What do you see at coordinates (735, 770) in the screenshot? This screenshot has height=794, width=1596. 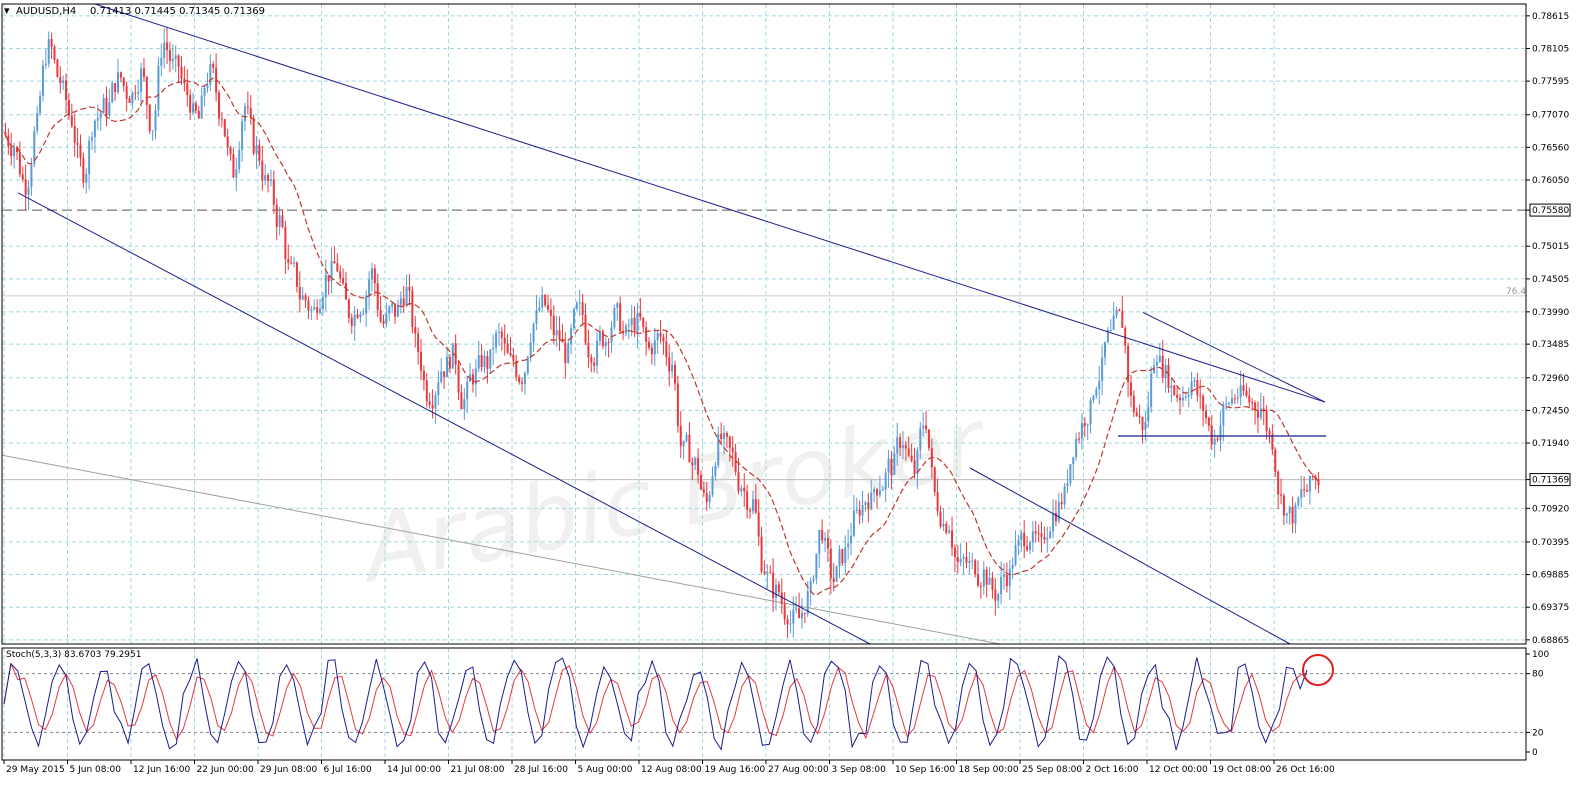 I see `time-tick-label: 19 Aug 16:00` at bounding box center [735, 770].